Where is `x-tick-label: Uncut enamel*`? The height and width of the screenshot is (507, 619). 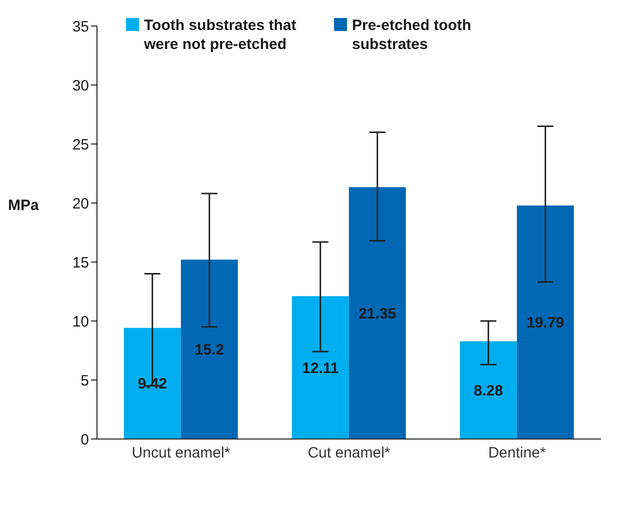 x-tick-label: Uncut enamel* is located at coordinates (181, 453).